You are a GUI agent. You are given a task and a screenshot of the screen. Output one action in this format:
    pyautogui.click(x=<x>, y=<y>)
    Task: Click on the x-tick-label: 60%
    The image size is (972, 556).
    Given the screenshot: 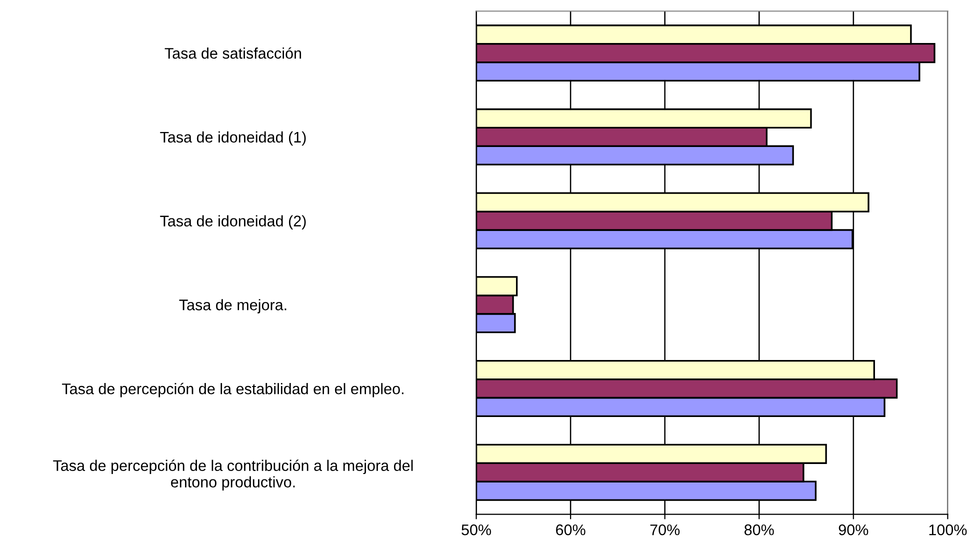 What is the action you would take?
    pyautogui.click(x=571, y=530)
    